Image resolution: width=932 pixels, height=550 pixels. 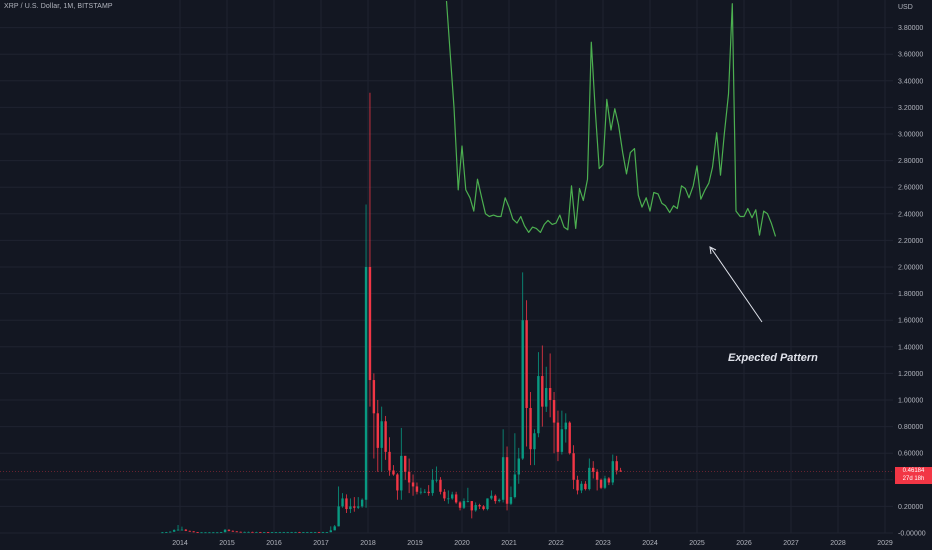 What do you see at coordinates (910, 454) in the screenshot?
I see `price-tick-label: 0.60000` at bounding box center [910, 454].